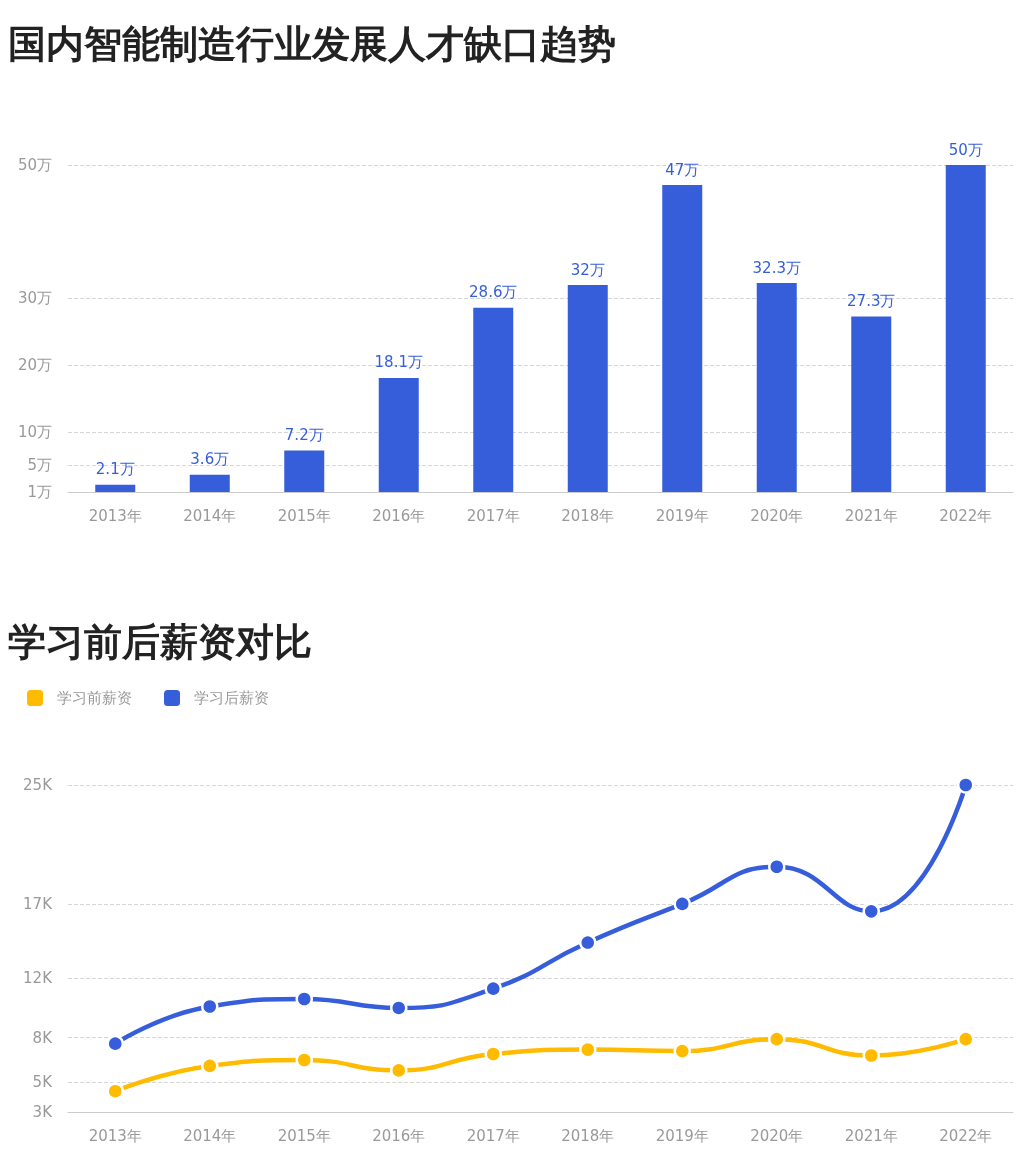 Image resolution: width=1023 pixels, height=1169 pixels. What do you see at coordinates (312, 44) in the screenshot?
I see `chart-title: 国内智能制造行业发展人才缺口趋势` at bounding box center [312, 44].